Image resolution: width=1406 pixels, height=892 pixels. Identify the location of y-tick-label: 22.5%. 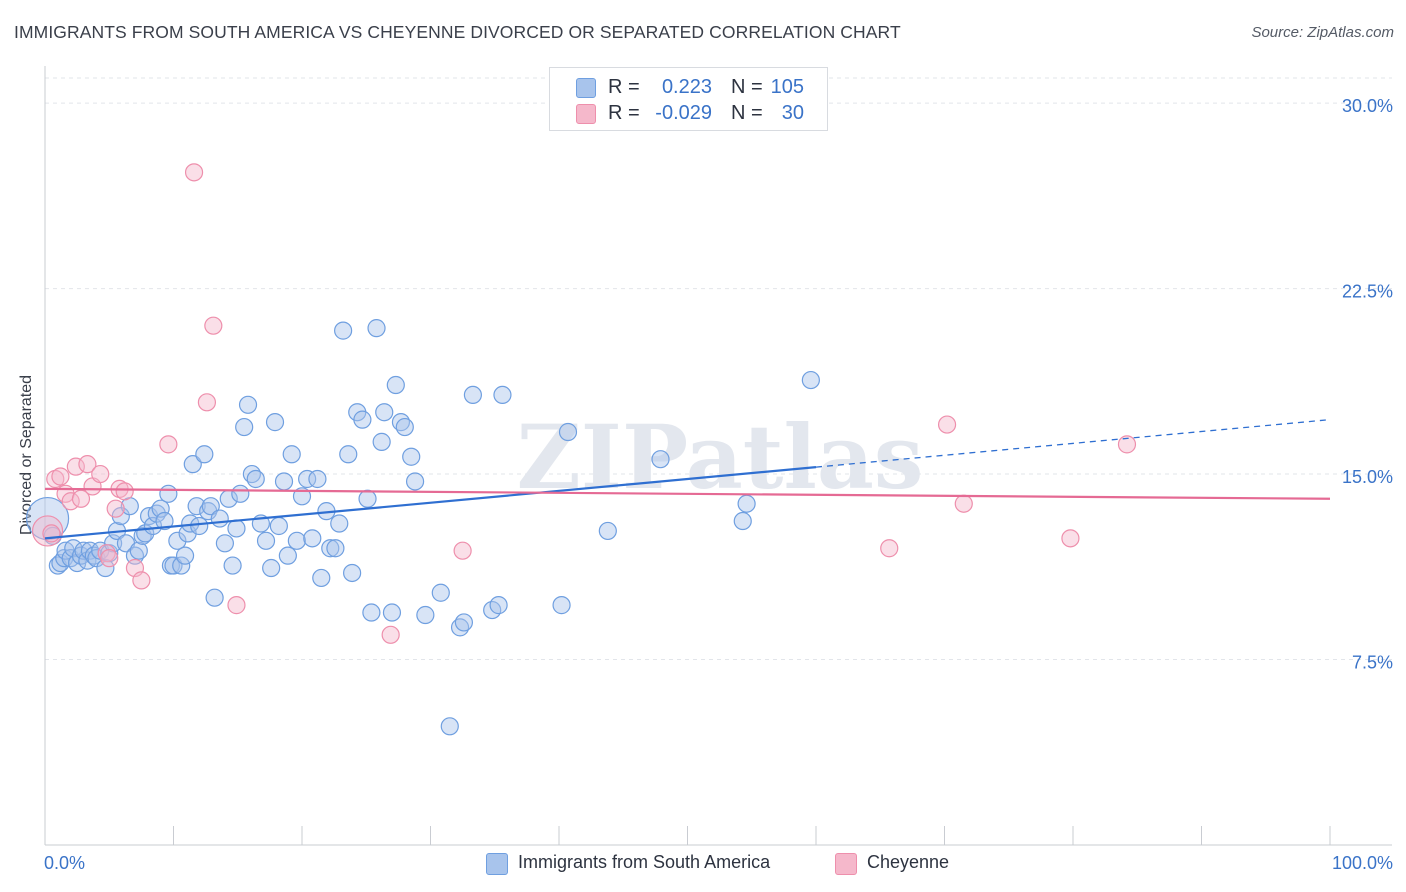
(1367, 292).